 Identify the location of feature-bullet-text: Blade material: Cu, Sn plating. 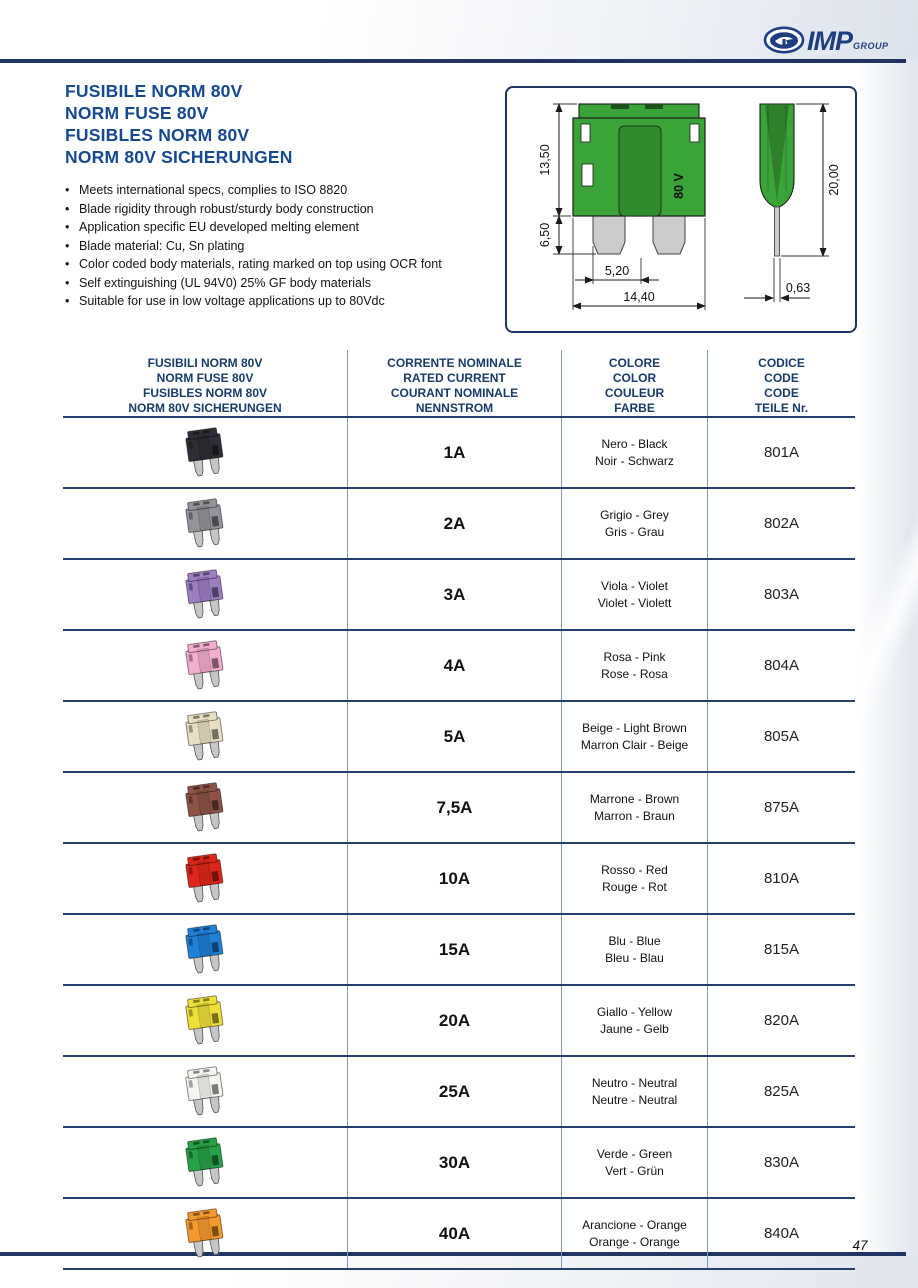
(162, 245).